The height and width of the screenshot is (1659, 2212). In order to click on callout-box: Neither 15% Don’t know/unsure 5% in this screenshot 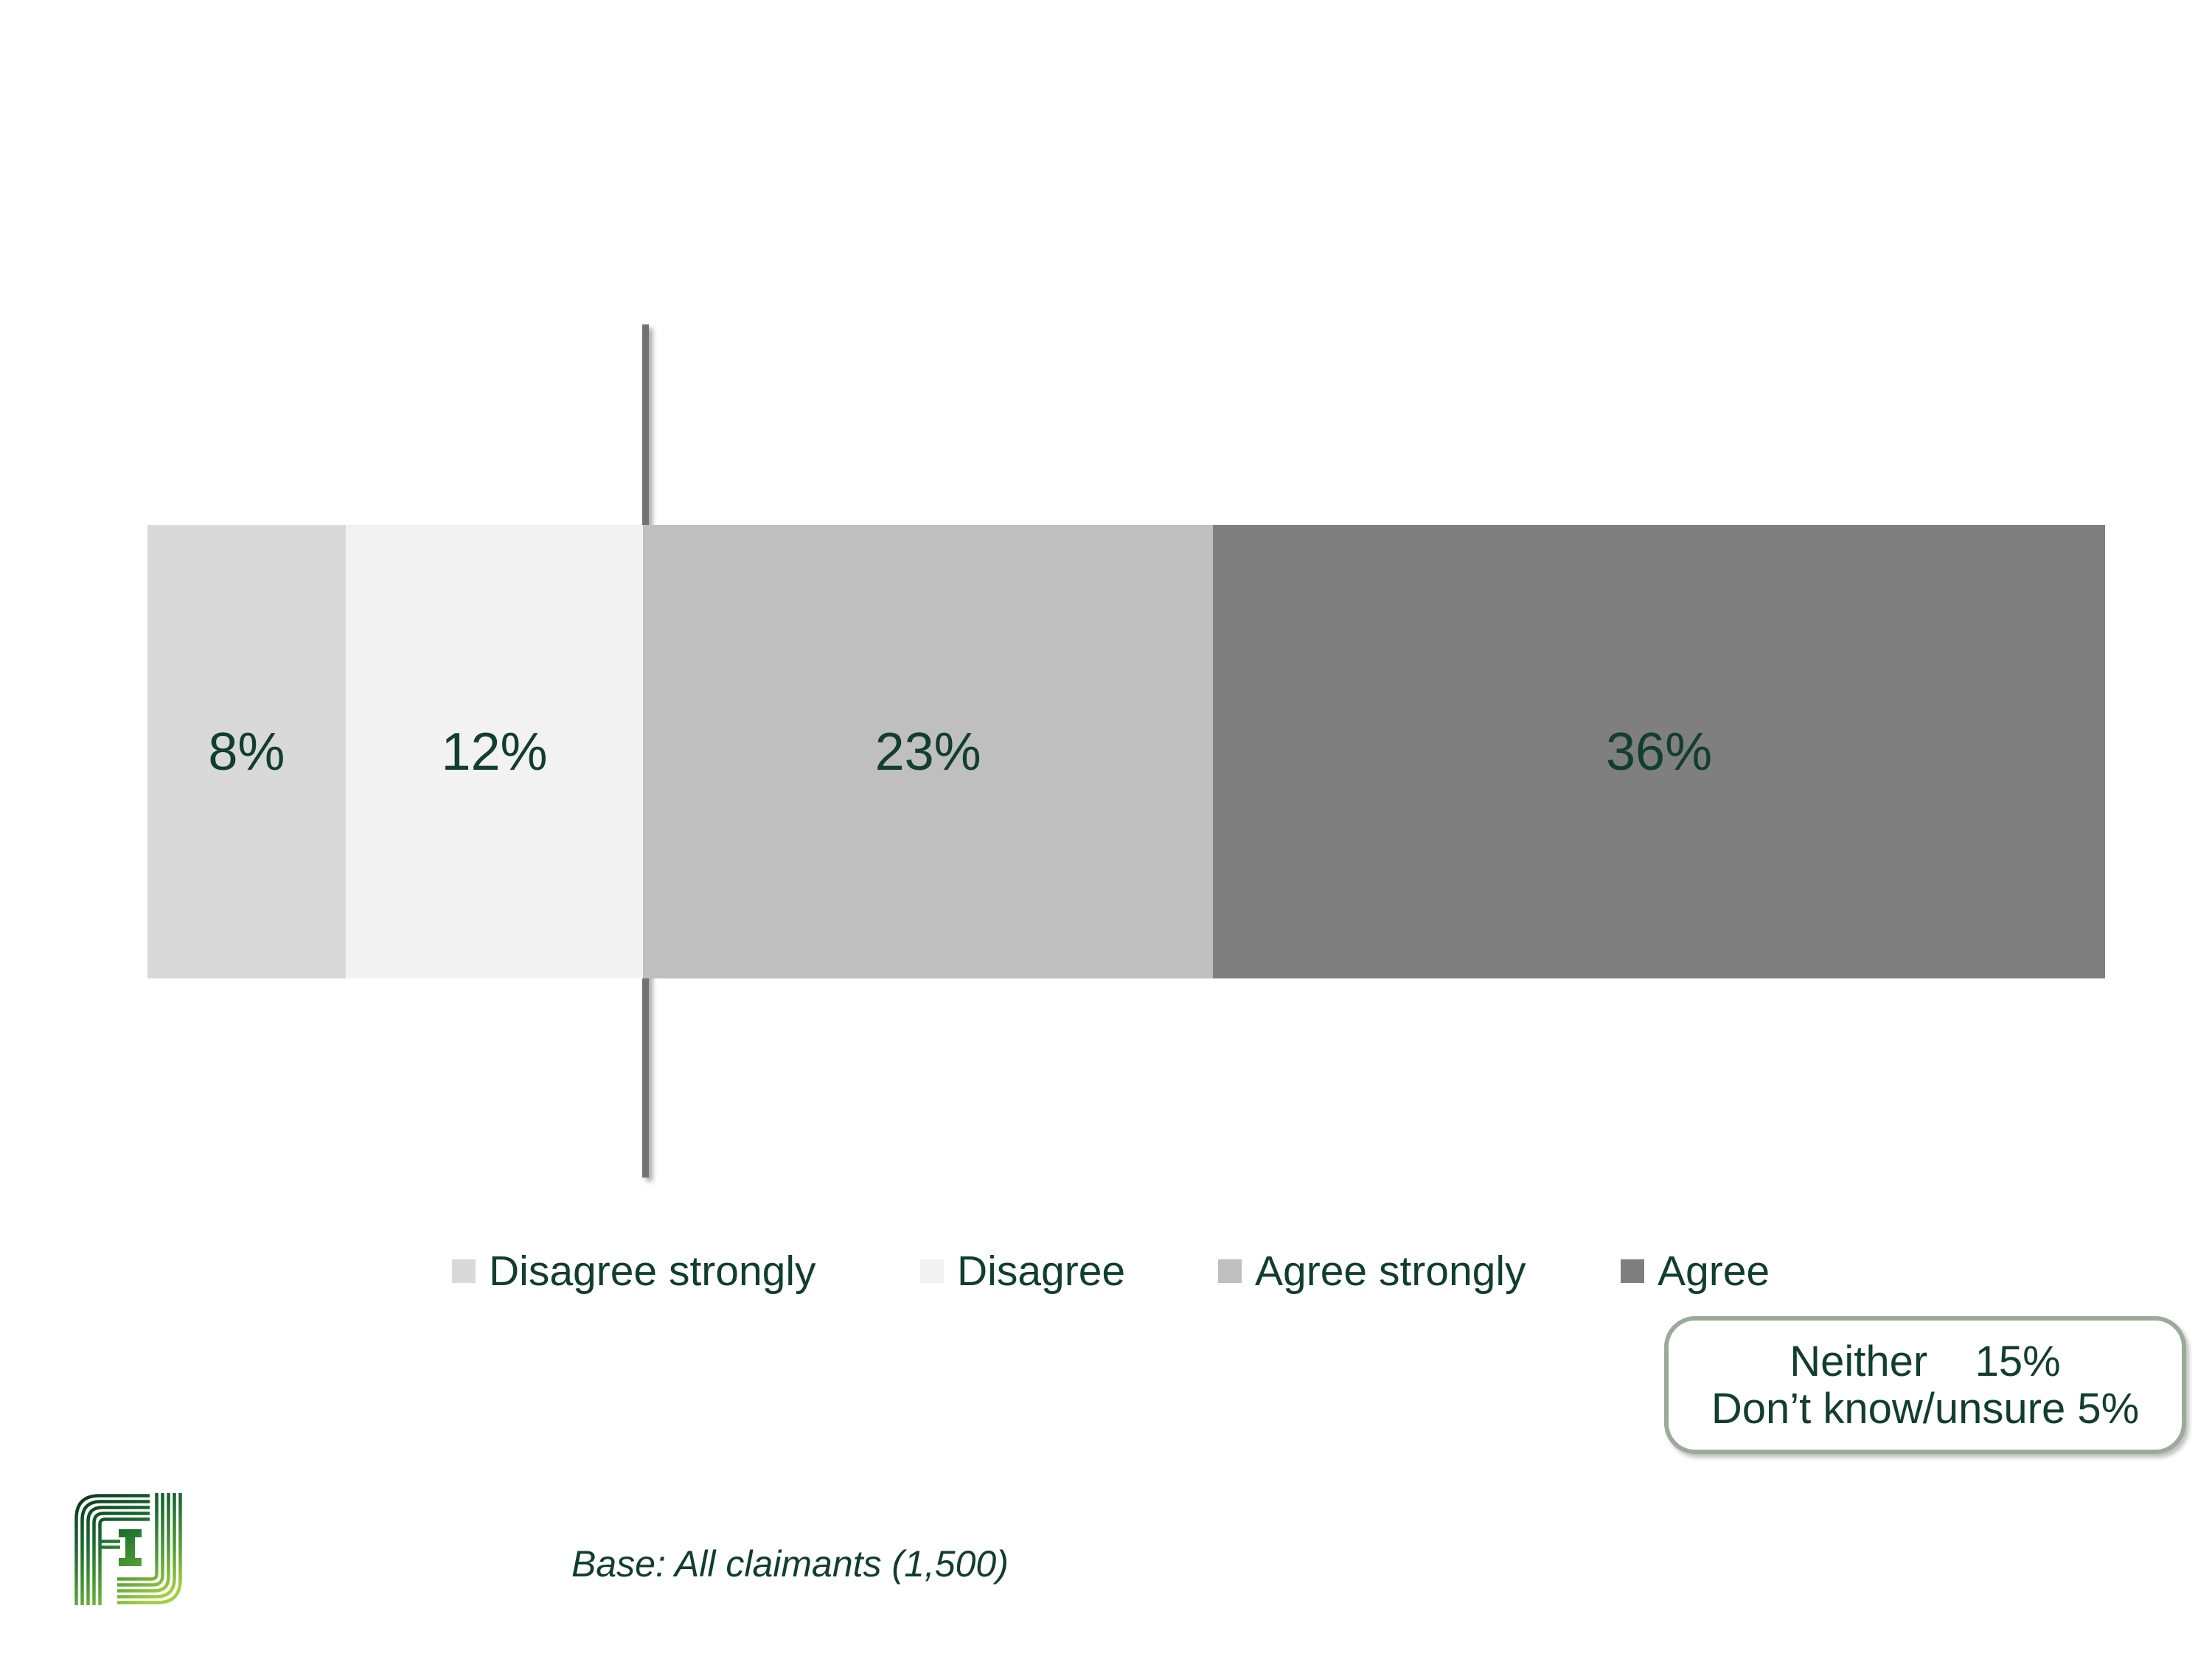, I will do `click(1925, 1385)`.